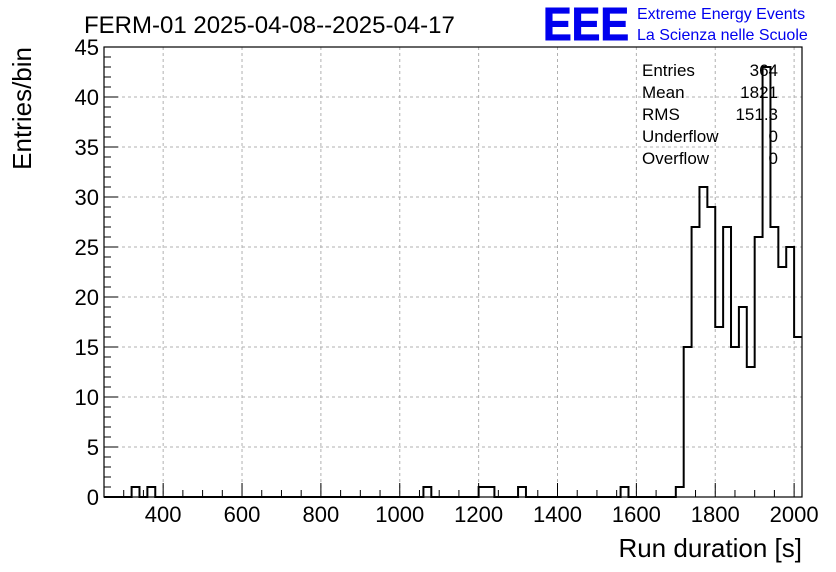 This screenshot has width=836, height=572. What do you see at coordinates (93, 447) in the screenshot?
I see `y-tick-label: 5` at bounding box center [93, 447].